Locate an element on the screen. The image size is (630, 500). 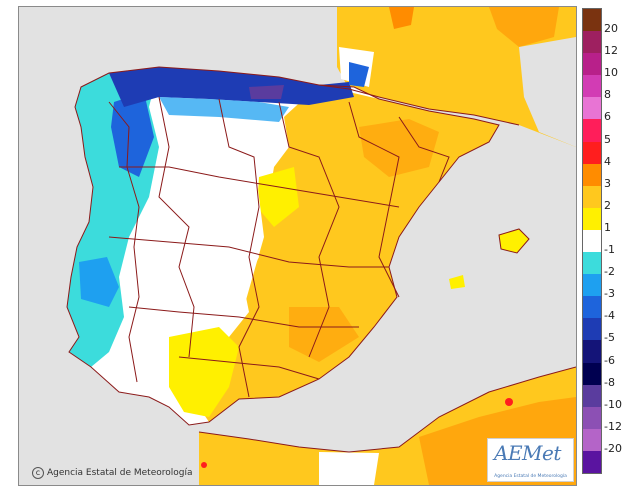
legend-label: -12 is located at coordinates (613, 426).